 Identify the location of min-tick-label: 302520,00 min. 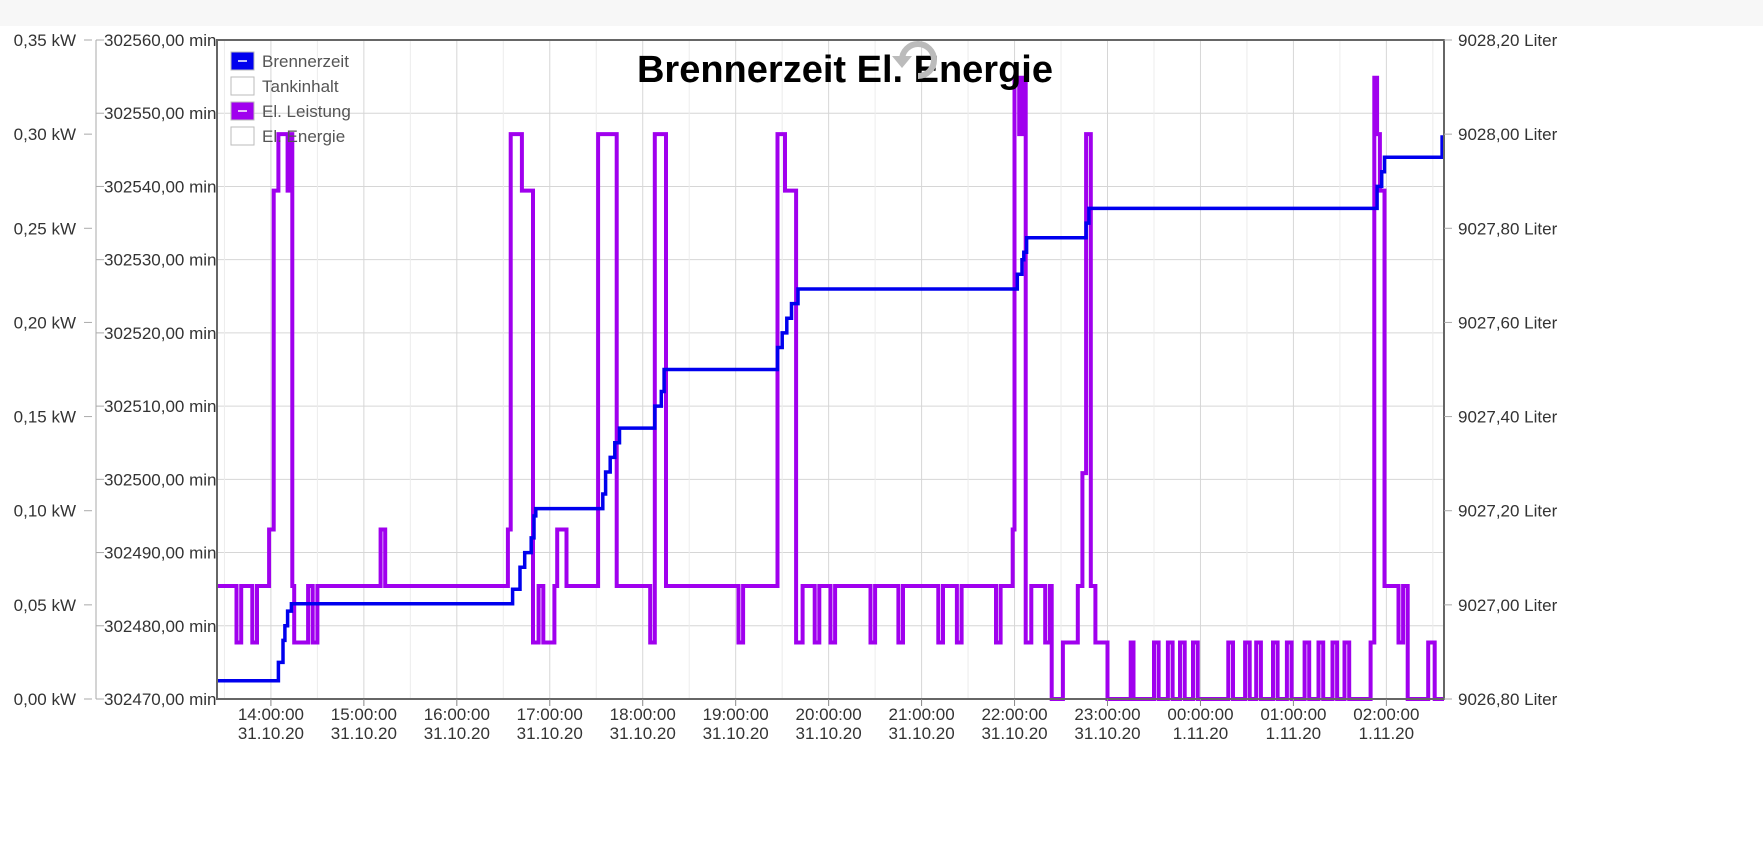
(160, 333).